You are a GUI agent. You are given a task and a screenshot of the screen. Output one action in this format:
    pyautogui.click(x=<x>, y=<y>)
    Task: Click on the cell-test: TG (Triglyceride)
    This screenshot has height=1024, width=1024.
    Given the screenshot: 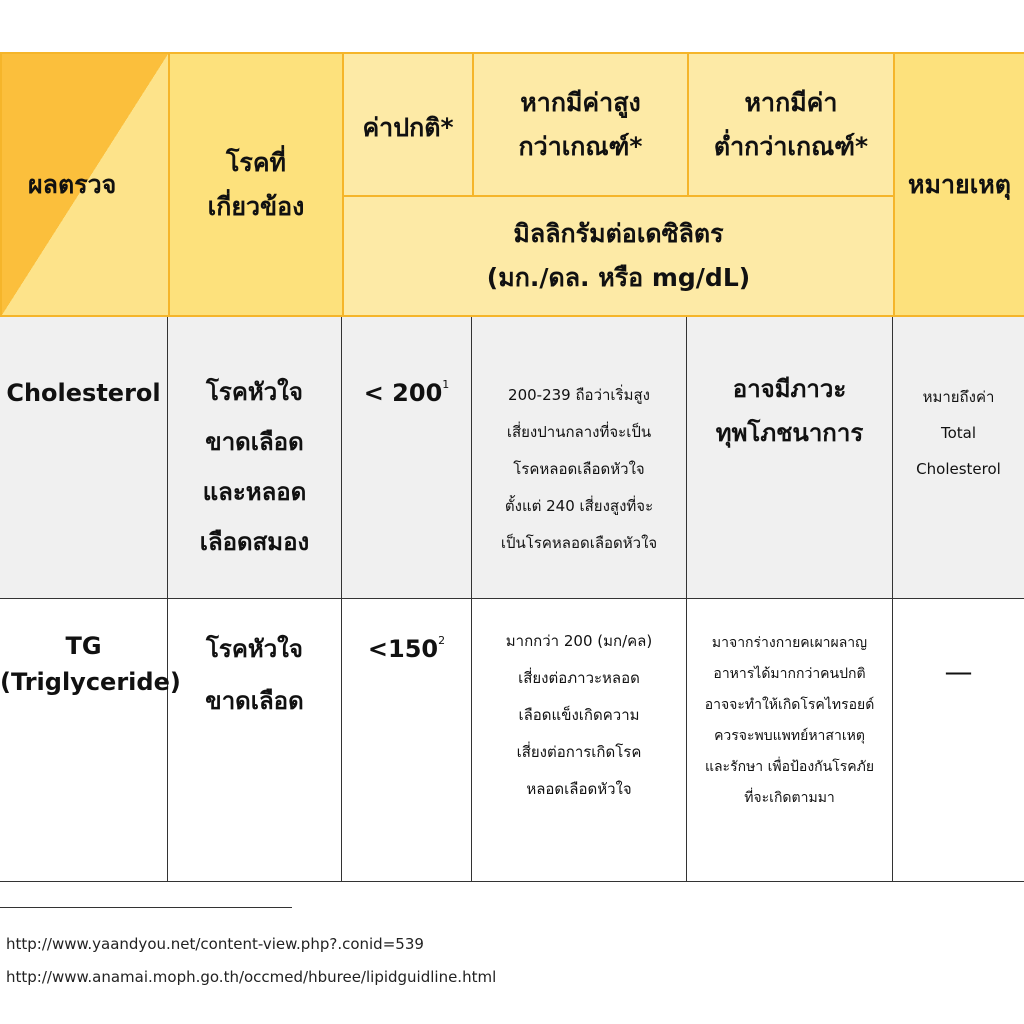 What is the action you would take?
    pyautogui.click(x=90, y=739)
    